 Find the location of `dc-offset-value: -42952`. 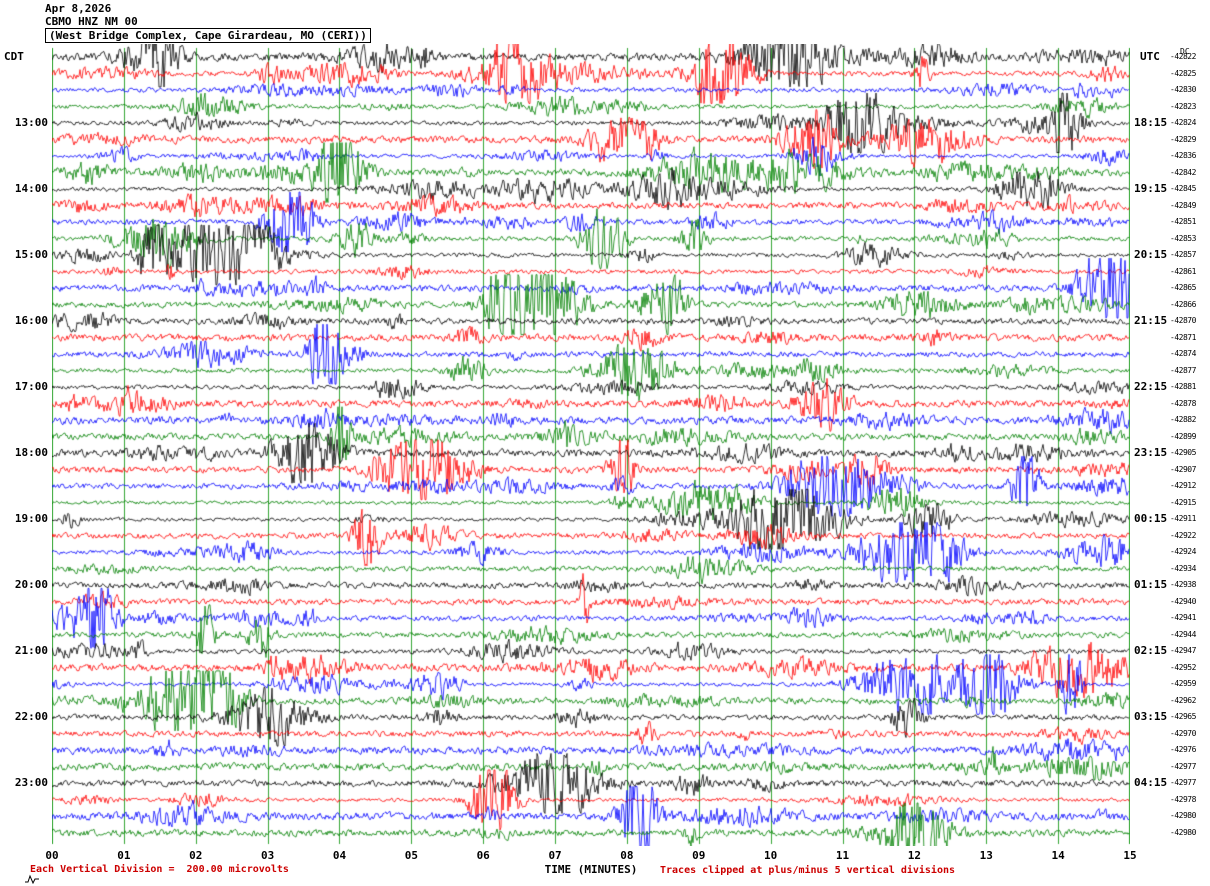

dc-offset-value: -42952 is located at coordinates (1183, 667).